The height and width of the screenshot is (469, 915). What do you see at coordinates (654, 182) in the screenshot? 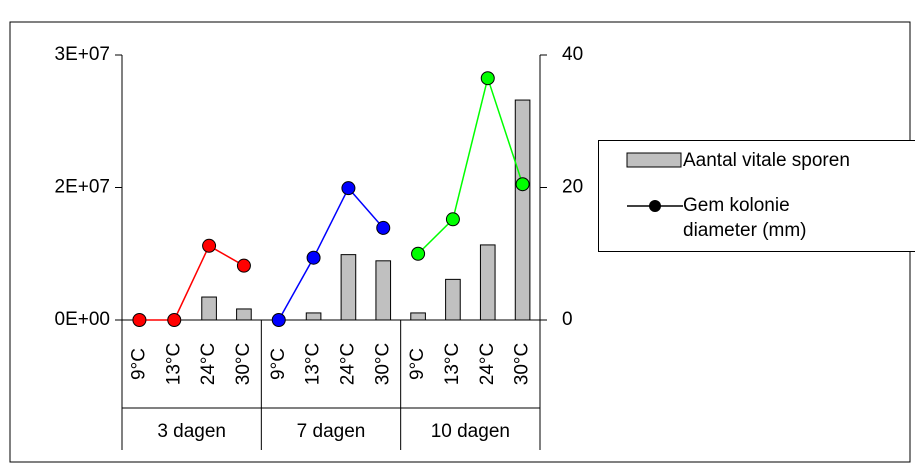
I see `legend-keys` at bounding box center [654, 182].